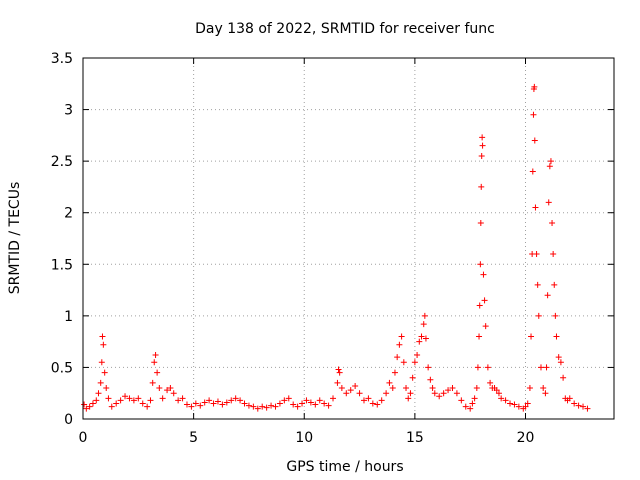  I want to click on y-axis-label: SRMTID / TECUs, so click(15, 238).